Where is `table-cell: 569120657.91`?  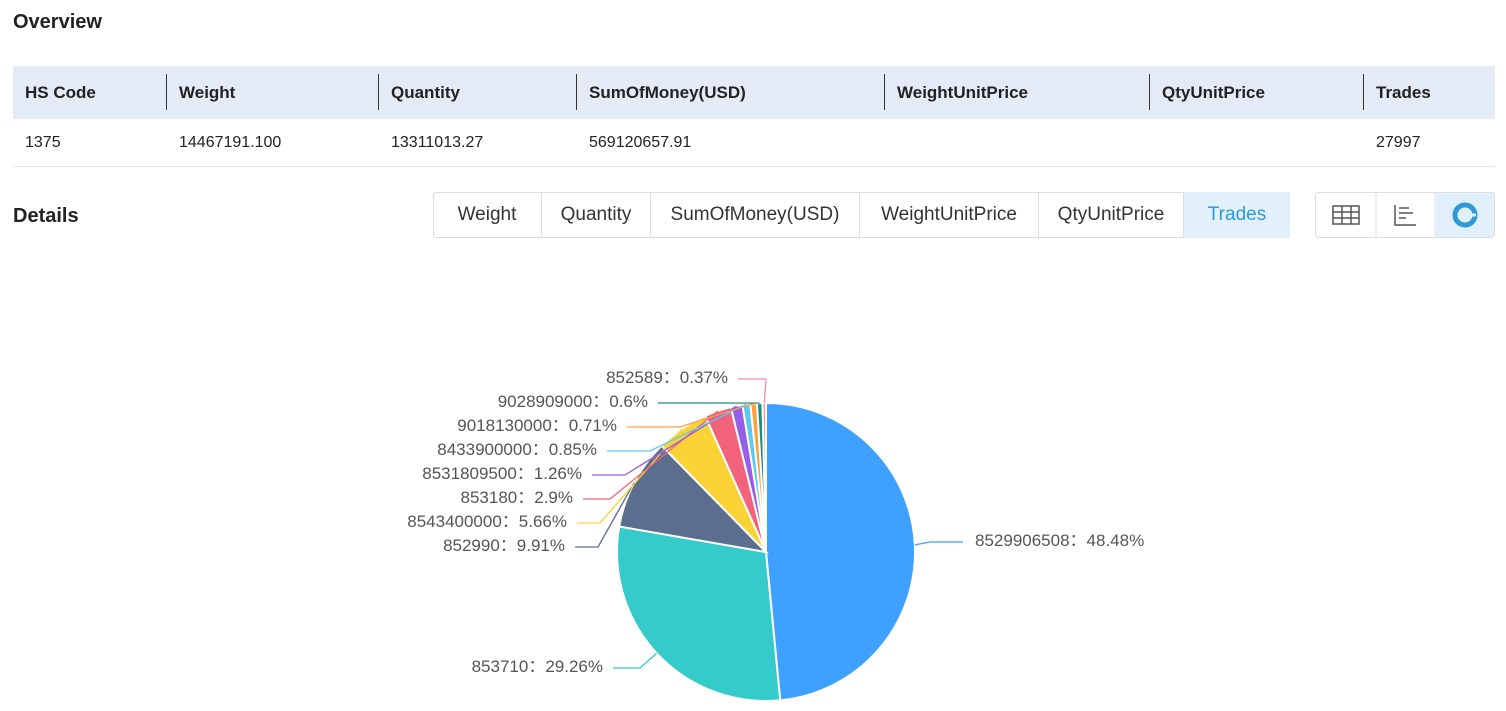 table-cell: 569120657.91 is located at coordinates (640, 142).